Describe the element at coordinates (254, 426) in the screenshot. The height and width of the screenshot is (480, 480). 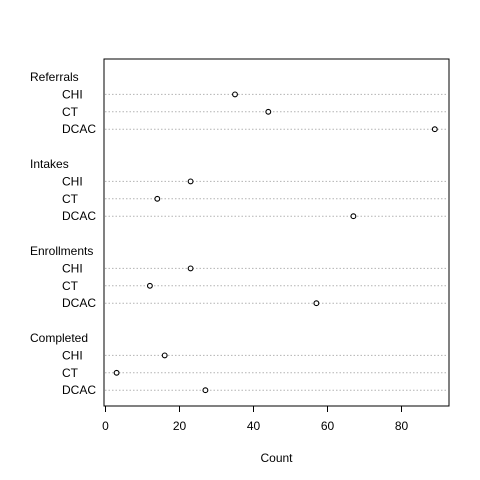
I see `x-tick-label: 40` at that location.